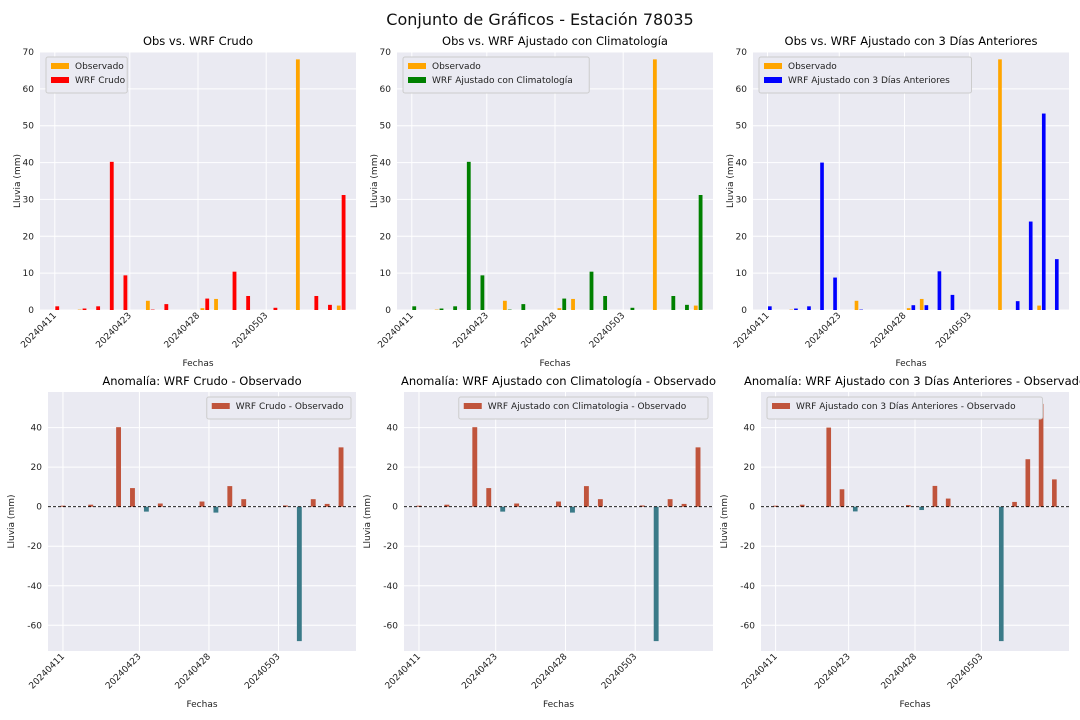 The height and width of the screenshot is (720, 1080). What do you see at coordinates (390, 626) in the screenshot?
I see `y-tick-label: -60` at bounding box center [390, 626].